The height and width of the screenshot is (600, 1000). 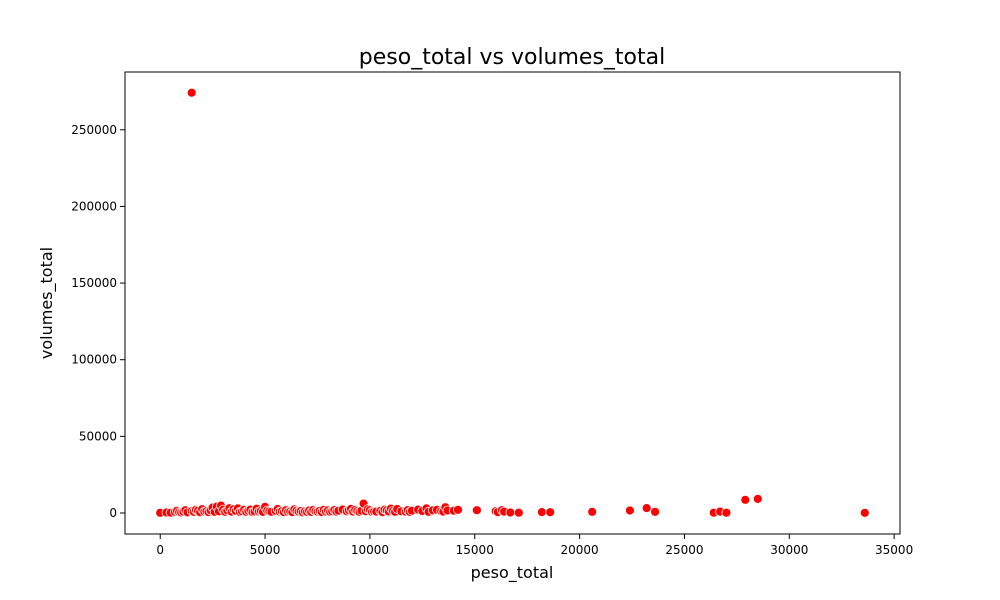 I want to click on y-tick-label: 150000, so click(x=94, y=283).